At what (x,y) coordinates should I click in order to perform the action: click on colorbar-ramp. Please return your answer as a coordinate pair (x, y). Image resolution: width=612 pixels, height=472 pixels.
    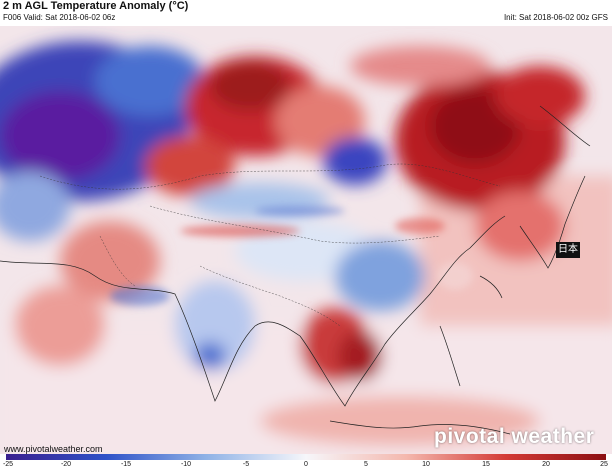
    Looking at the image, I should click on (306, 457).